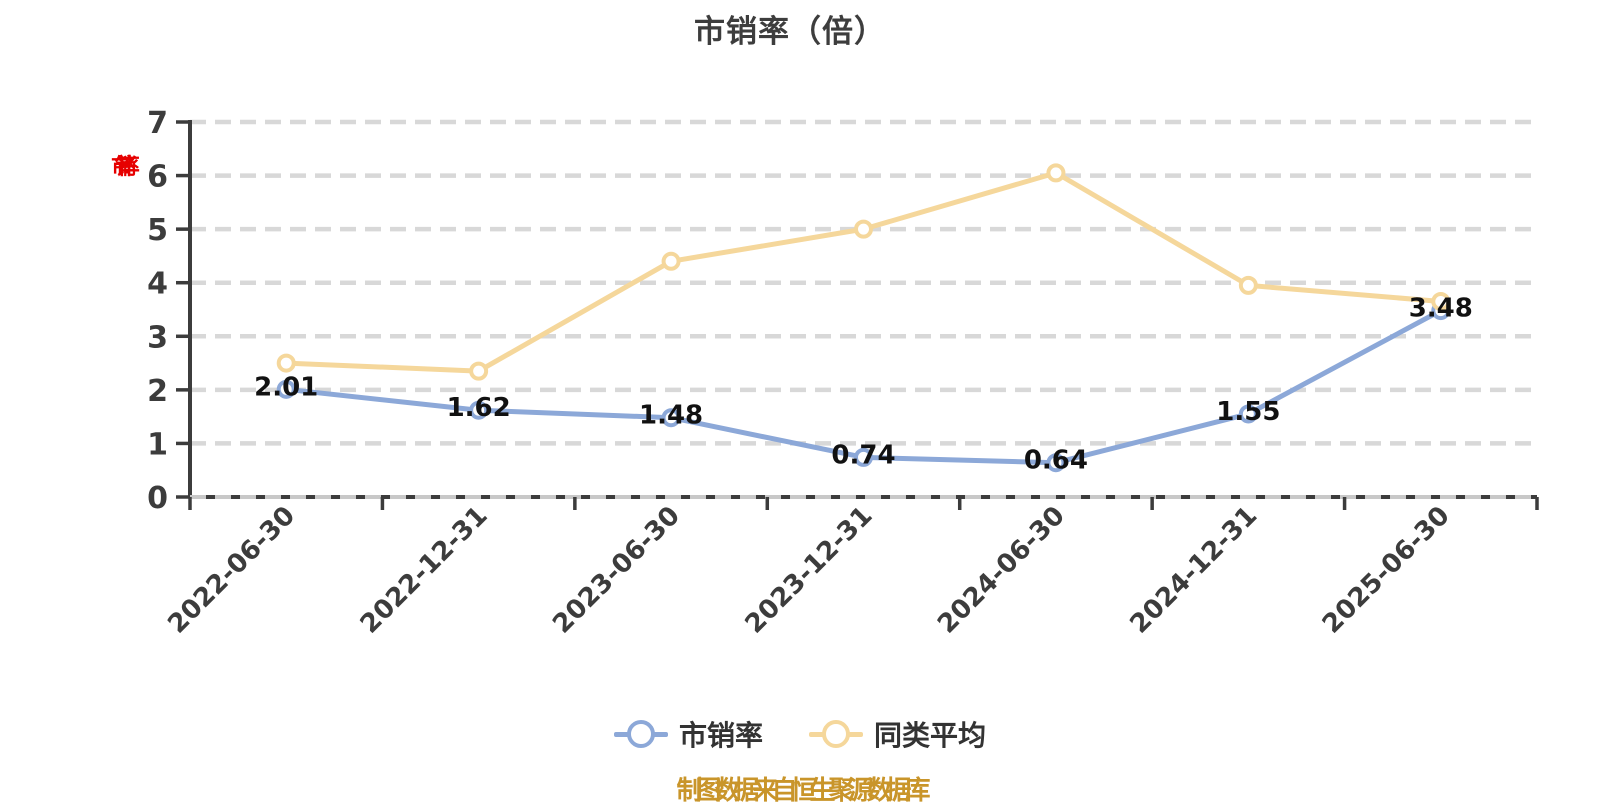 The image size is (1600, 807). I want to click on value-label: 0.74, so click(863, 455).